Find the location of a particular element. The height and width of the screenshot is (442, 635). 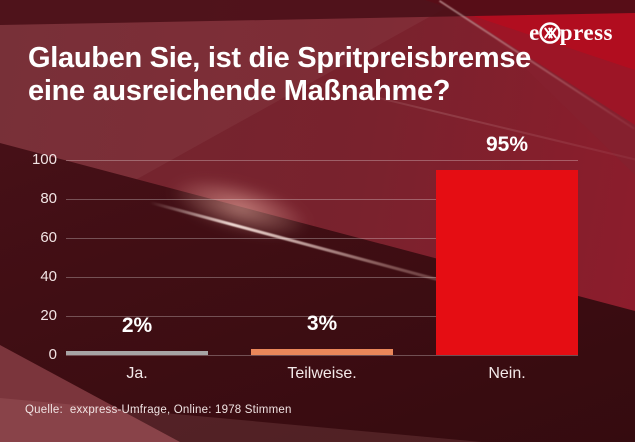

source-text: exxpress-Umfrage, Online: 1978 Stimmen is located at coordinates (180, 410).